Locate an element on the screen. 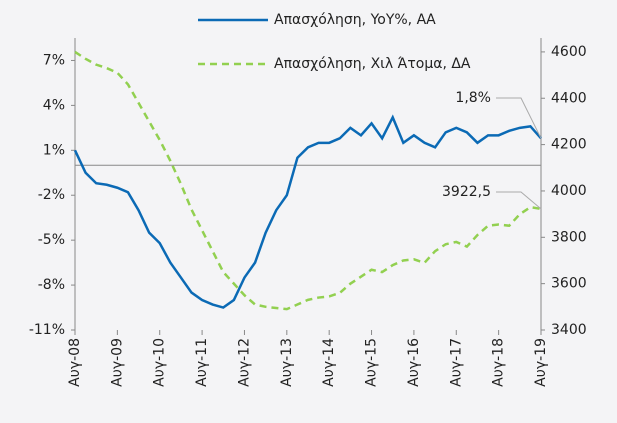  y-tick-label: 4% is located at coordinates (54, 105).